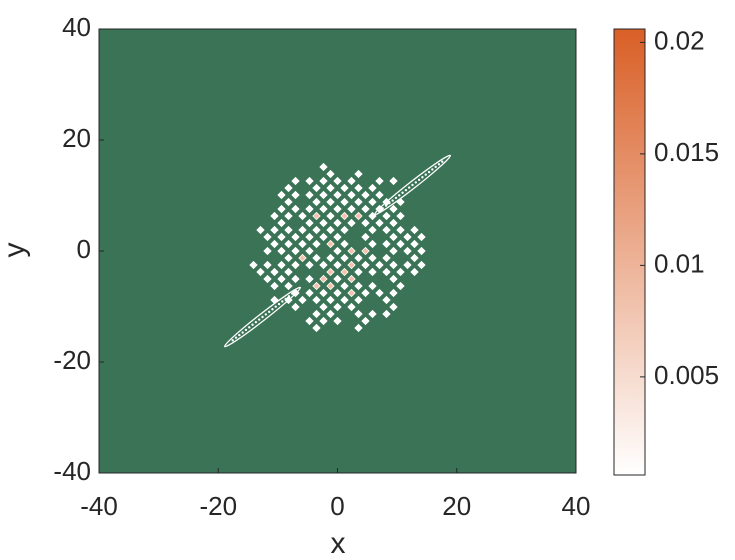  I want to click on x-tick-label: -40, so click(99, 506).